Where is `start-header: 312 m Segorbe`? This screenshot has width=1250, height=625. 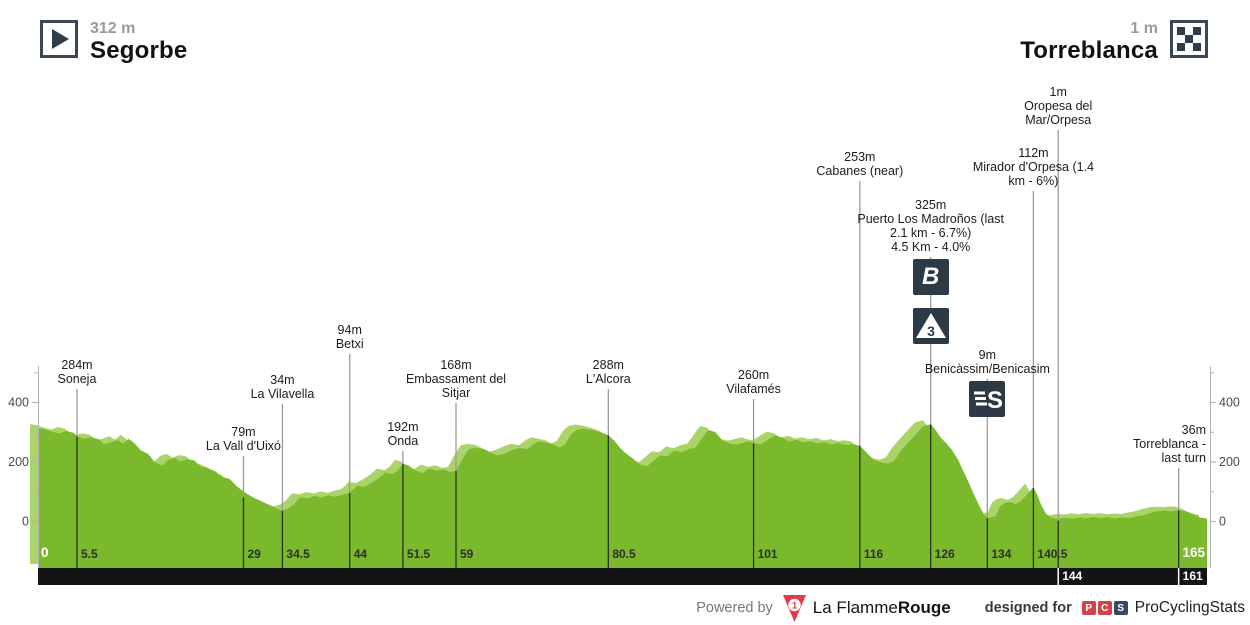
start-header: 312 m Segorbe is located at coordinates (119, 42).